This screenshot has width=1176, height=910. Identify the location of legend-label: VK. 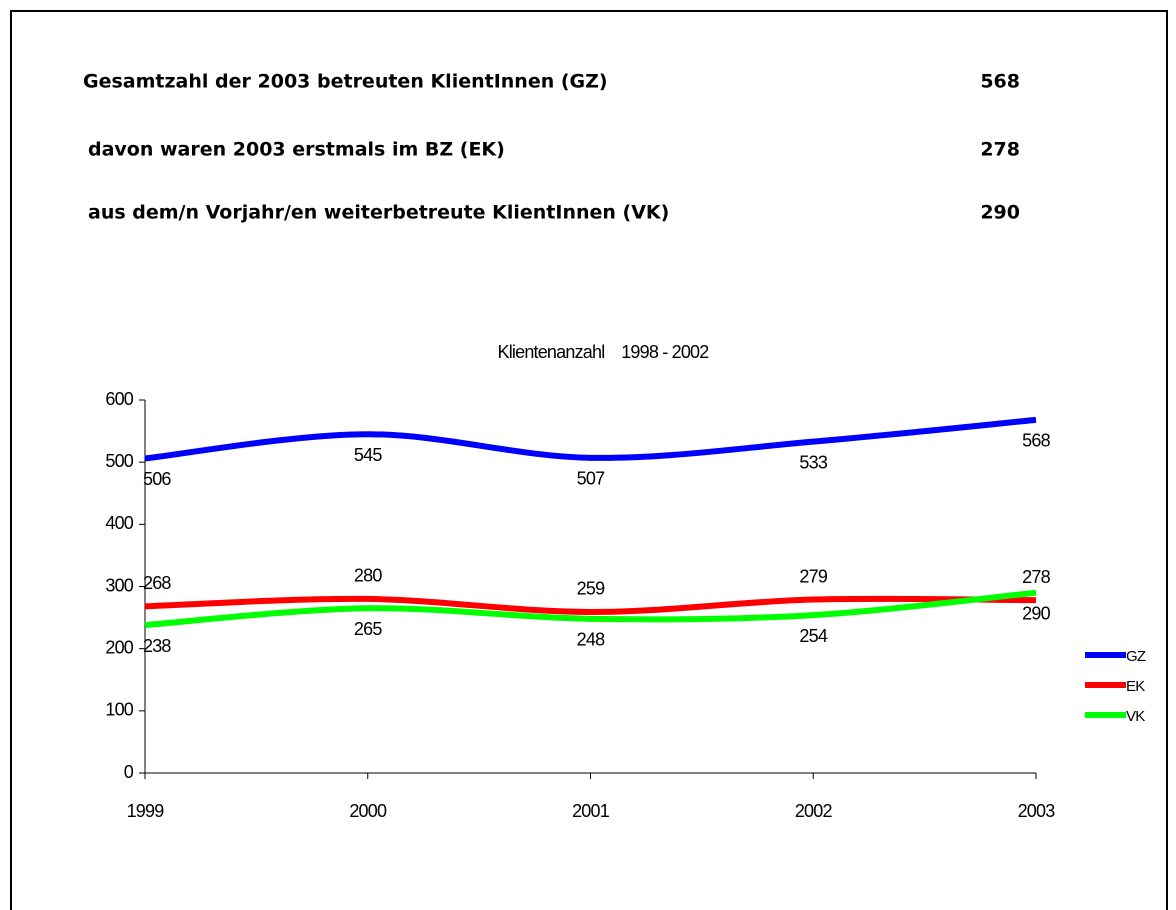
(1135, 716).